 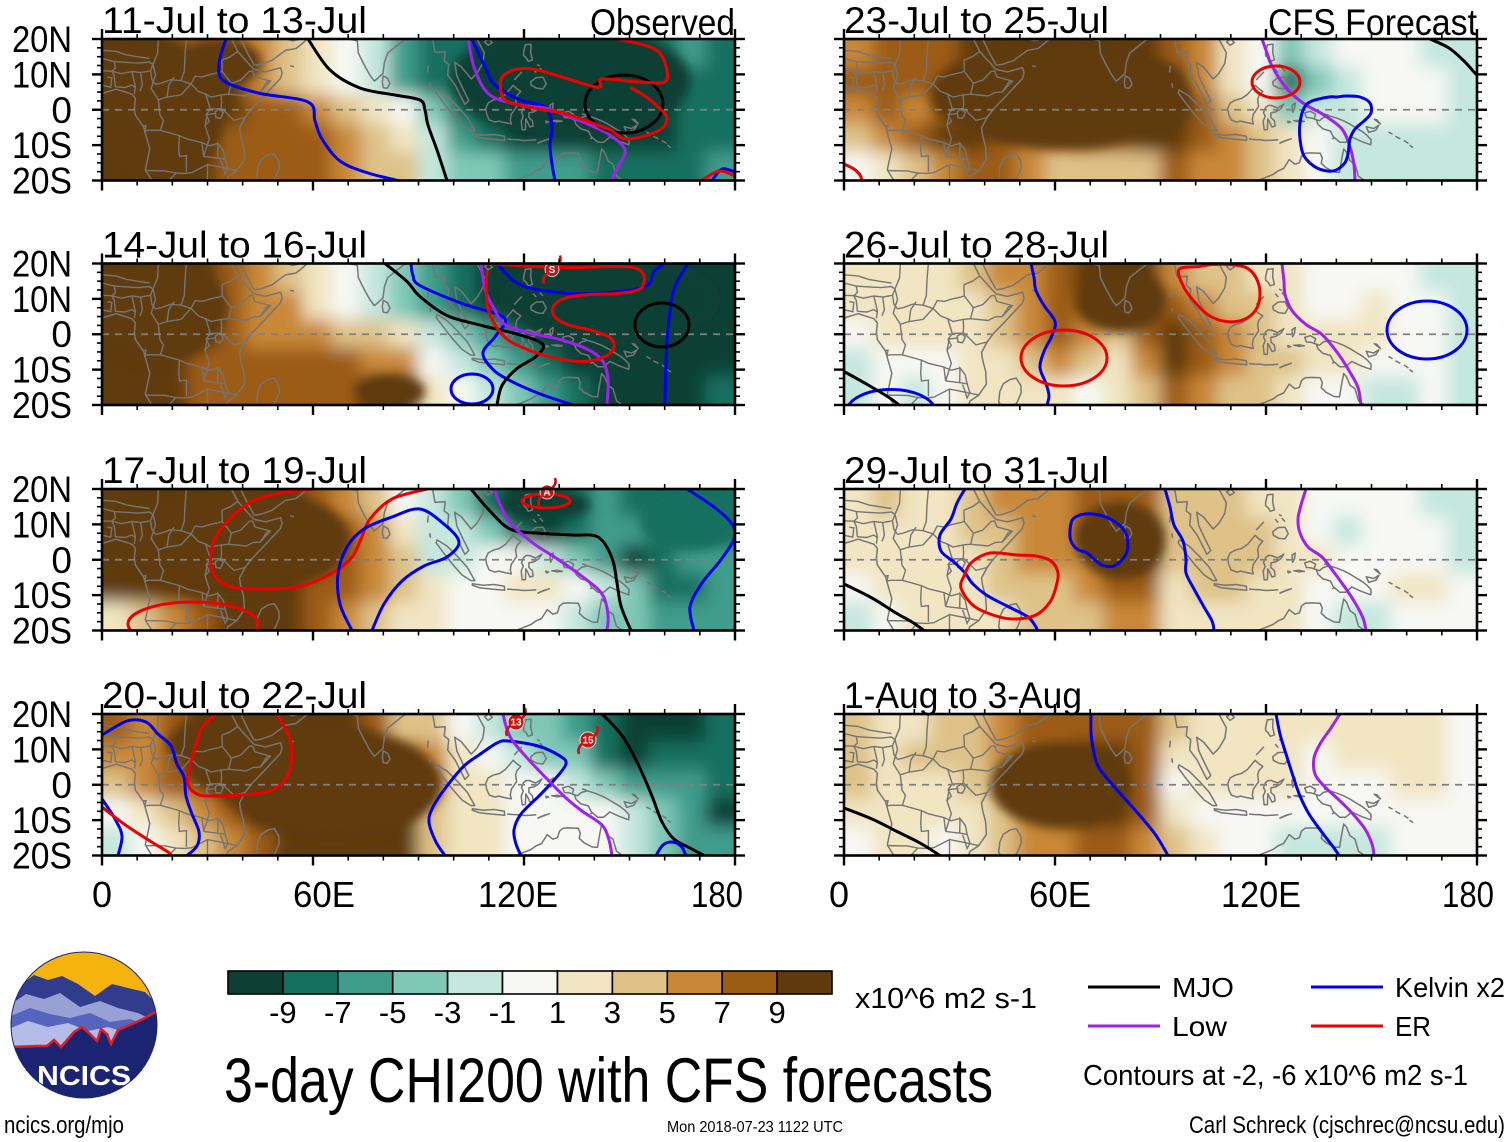 I want to click on svg-text: 29-Jul to 31-Jul, so click(x=976, y=470).